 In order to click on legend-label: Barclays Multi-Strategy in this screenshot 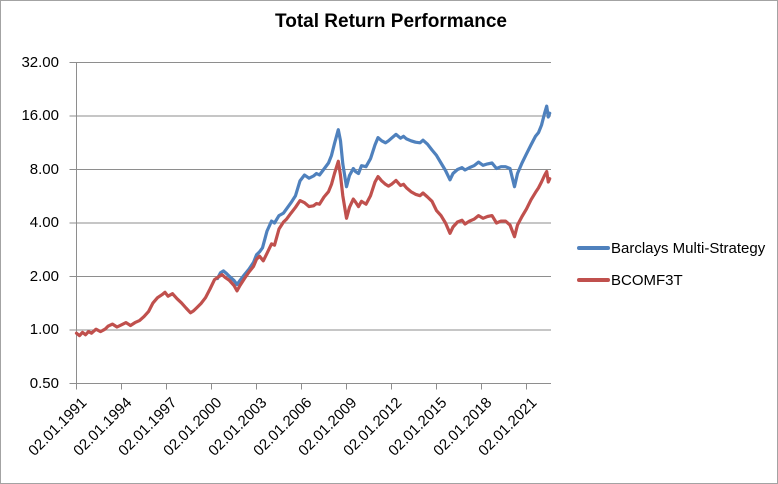, I will do `click(688, 248)`.